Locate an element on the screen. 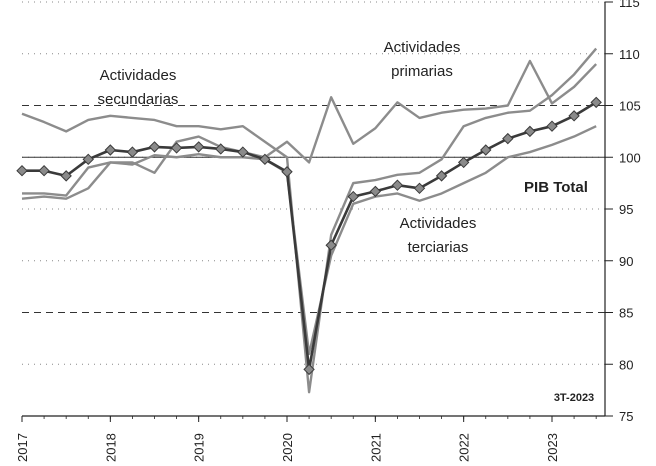 This screenshot has height=466, width=656. y-tick-label: 90 is located at coordinates (626, 261).